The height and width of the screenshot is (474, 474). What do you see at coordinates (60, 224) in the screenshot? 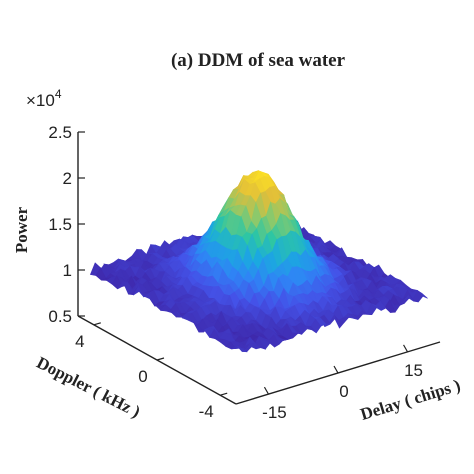
I see `z-tick-label: 1.5` at bounding box center [60, 224].